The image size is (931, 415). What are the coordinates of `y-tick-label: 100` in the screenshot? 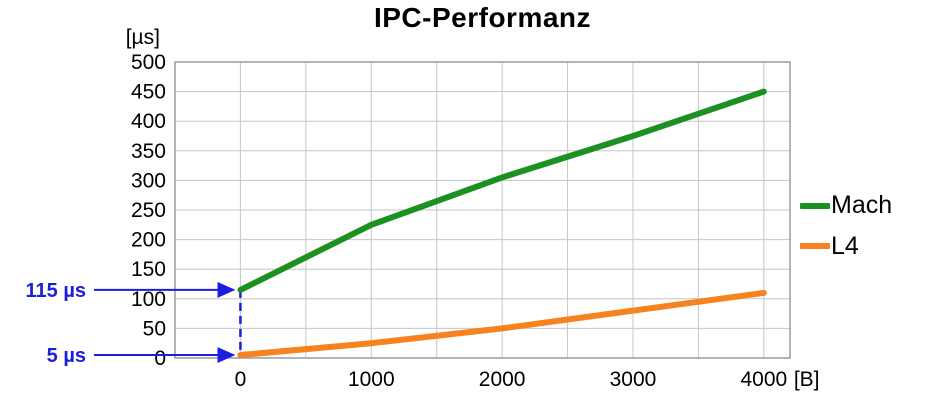 It's located at (148, 299).